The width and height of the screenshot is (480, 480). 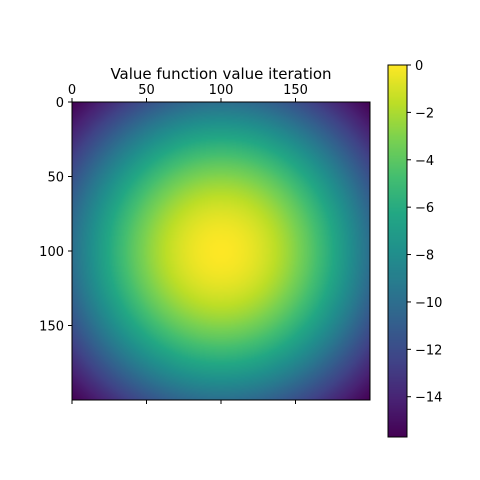 What do you see at coordinates (424, 113) in the screenshot?
I see `colorbar-tick-label: −2` at bounding box center [424, 113].